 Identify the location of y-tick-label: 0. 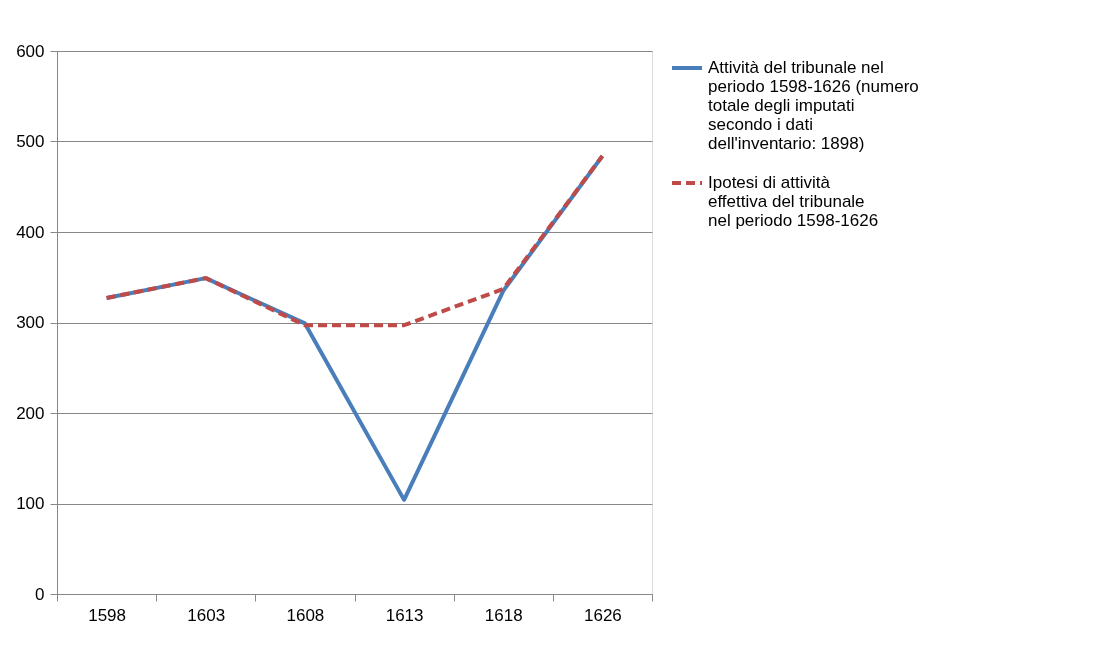
(40, 594).